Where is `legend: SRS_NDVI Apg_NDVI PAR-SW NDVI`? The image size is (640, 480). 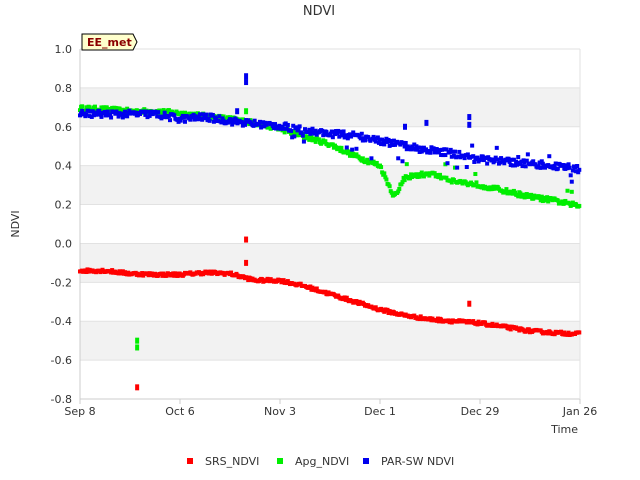 legend: SRS_NDVI Apg_NDVI PAR-SW NDVI is located at coordinates (320, 461).